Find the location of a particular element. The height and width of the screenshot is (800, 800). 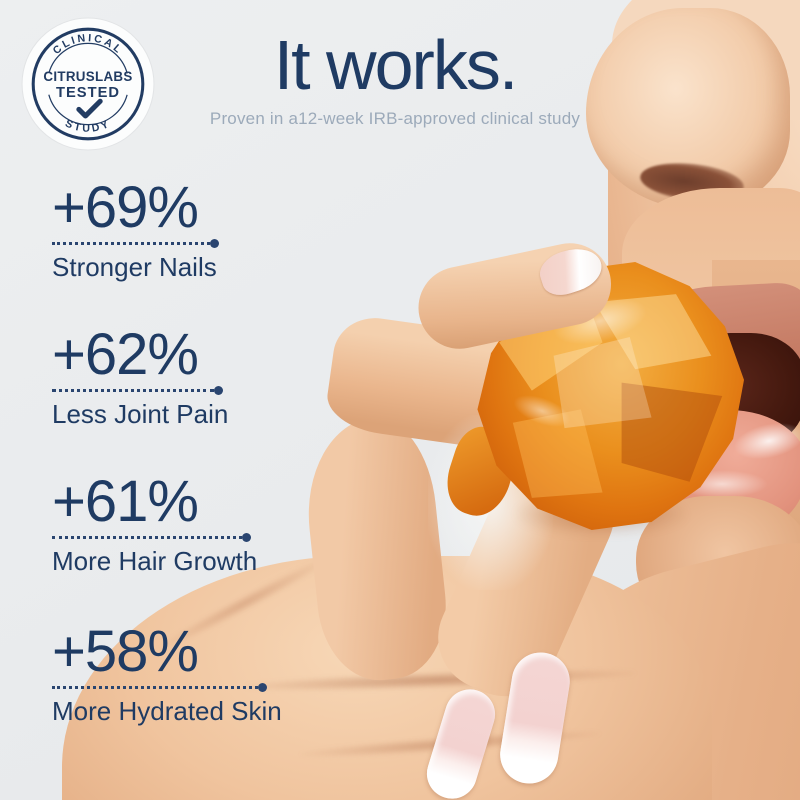

citruslabs-tested-badge: CLINICAL STUDY CITRUSLABS TESTED is located at coordinates (88, 84).